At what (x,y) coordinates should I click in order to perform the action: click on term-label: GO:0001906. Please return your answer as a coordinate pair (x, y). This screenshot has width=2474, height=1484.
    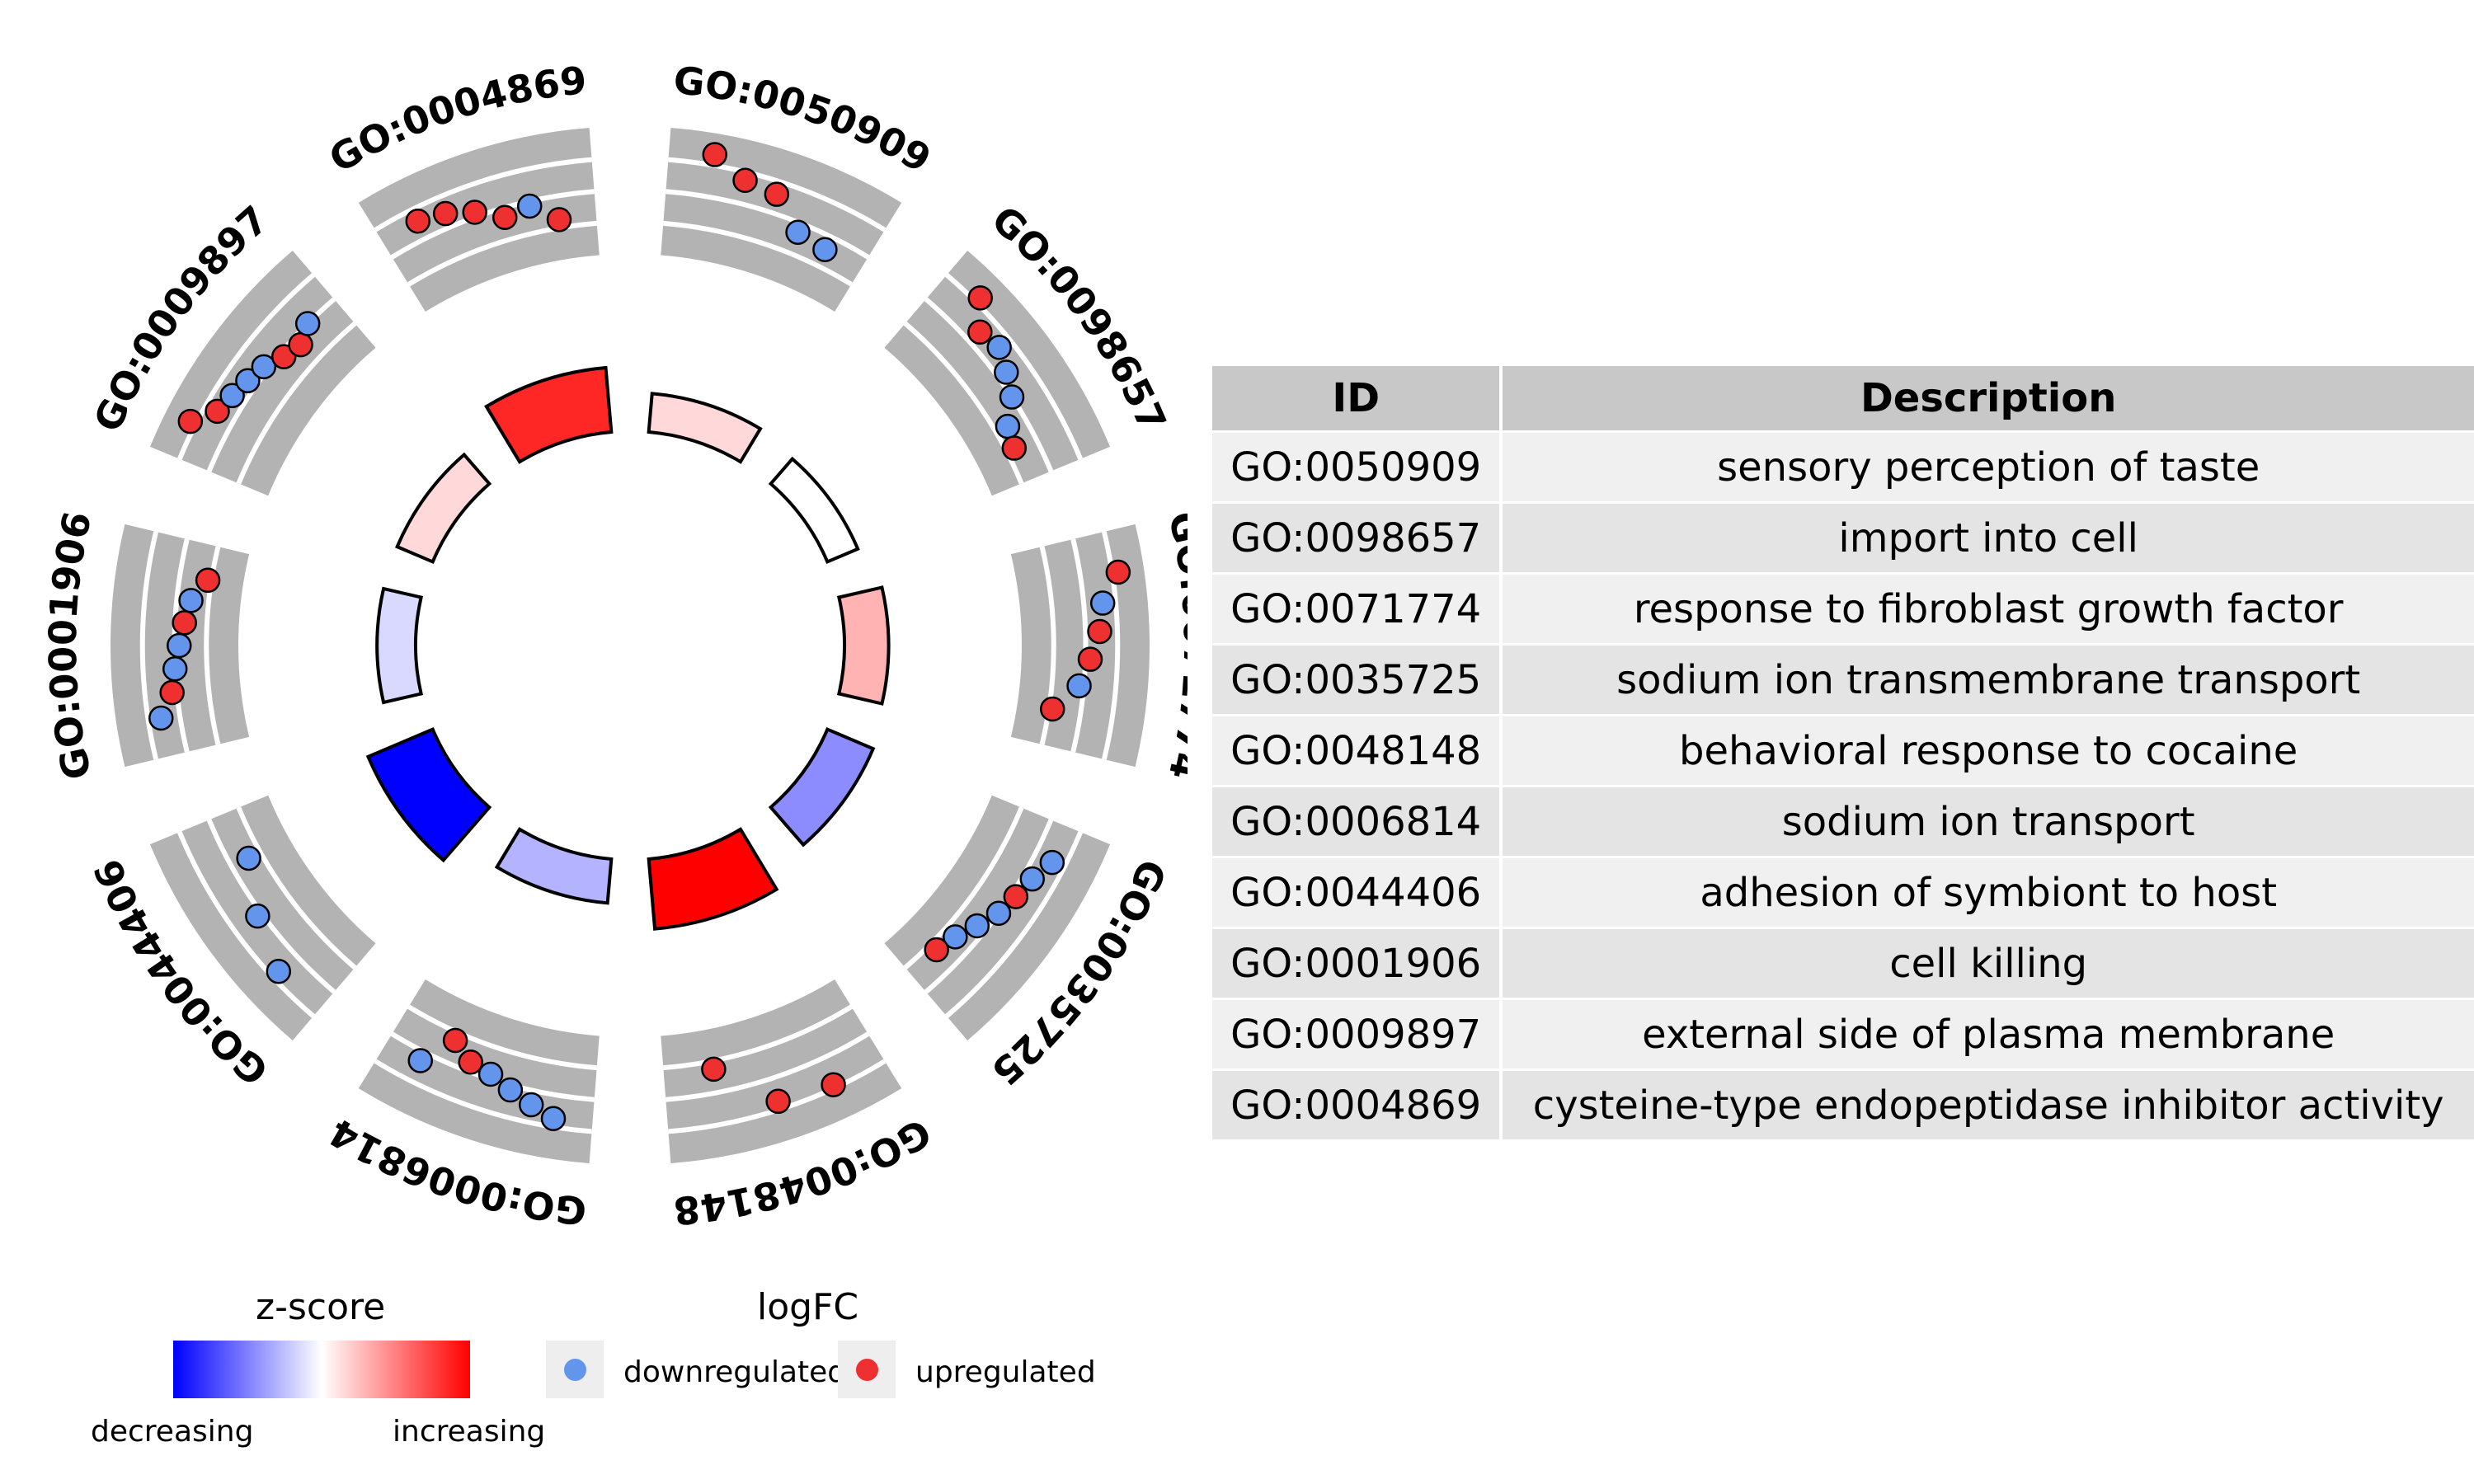
    Looking at the image, I should click on (70, 646).